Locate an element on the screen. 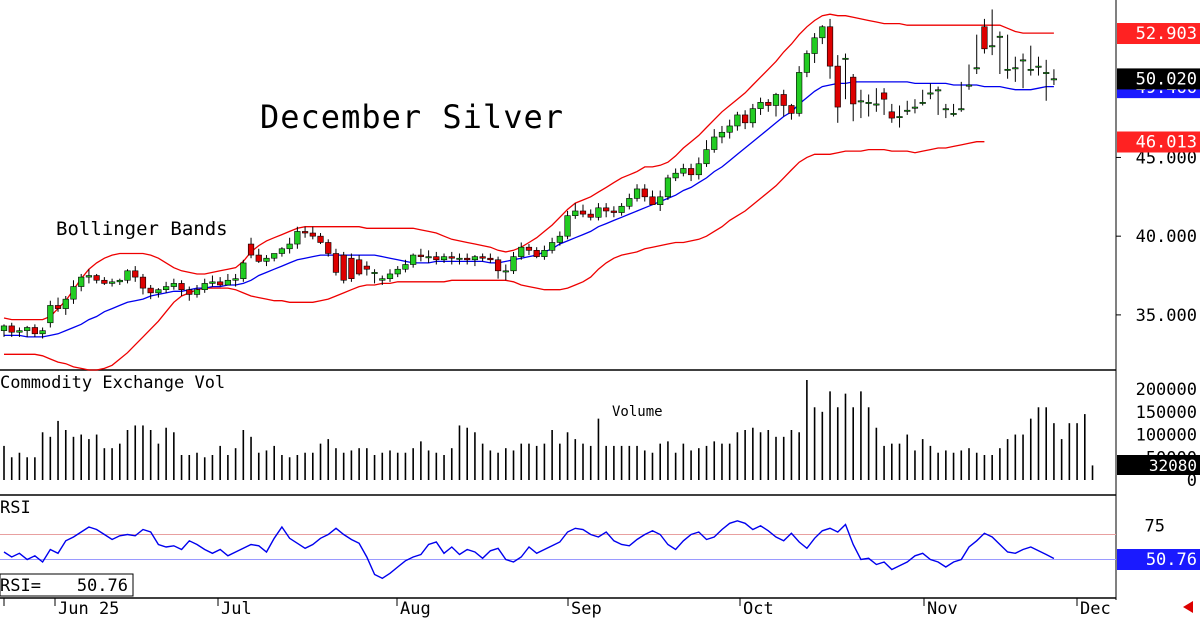 This screenshot has width=1200, height=618. upper-band-last-badge is located at coordinates (1158, 34).